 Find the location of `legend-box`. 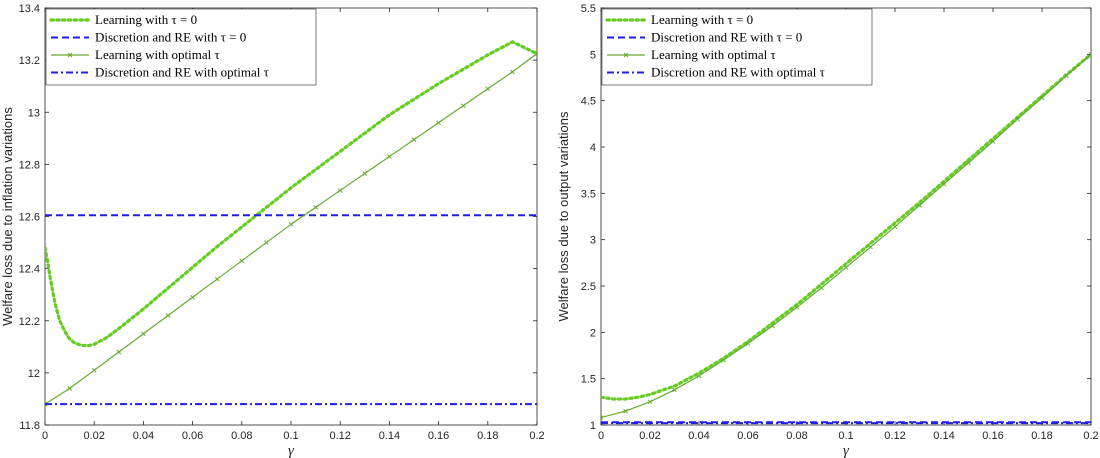

legend-box is located at coordinates (737, 47).